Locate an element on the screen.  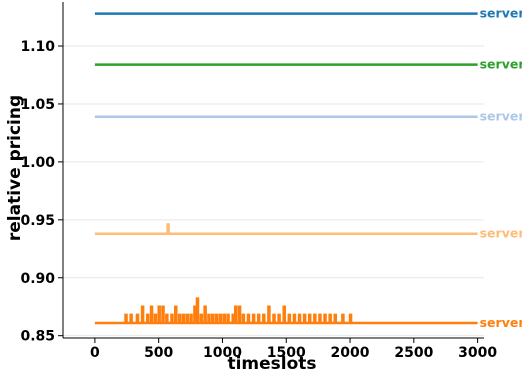
x-tick-label: 1500 is located at coordinates (286, 353).